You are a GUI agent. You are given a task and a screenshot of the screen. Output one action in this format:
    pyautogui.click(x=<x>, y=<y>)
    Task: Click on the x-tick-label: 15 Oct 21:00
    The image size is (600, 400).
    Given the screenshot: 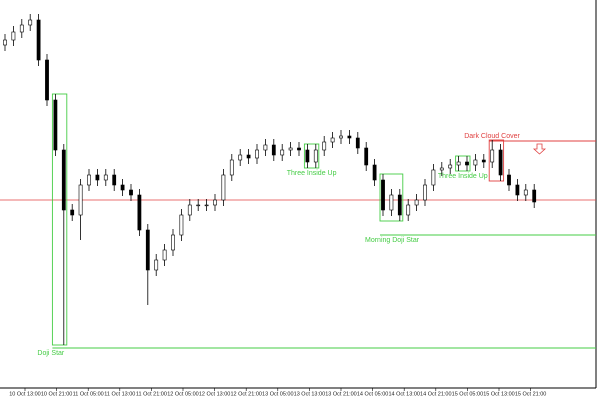 What is the action you would take?
    pyautogui.click(x=531, y=394)
    